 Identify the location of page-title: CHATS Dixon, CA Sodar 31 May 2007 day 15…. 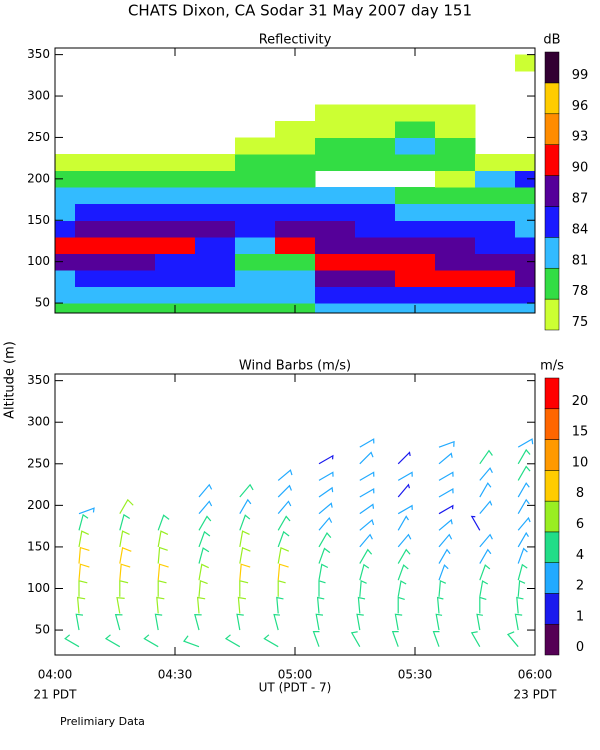
(300, 11).